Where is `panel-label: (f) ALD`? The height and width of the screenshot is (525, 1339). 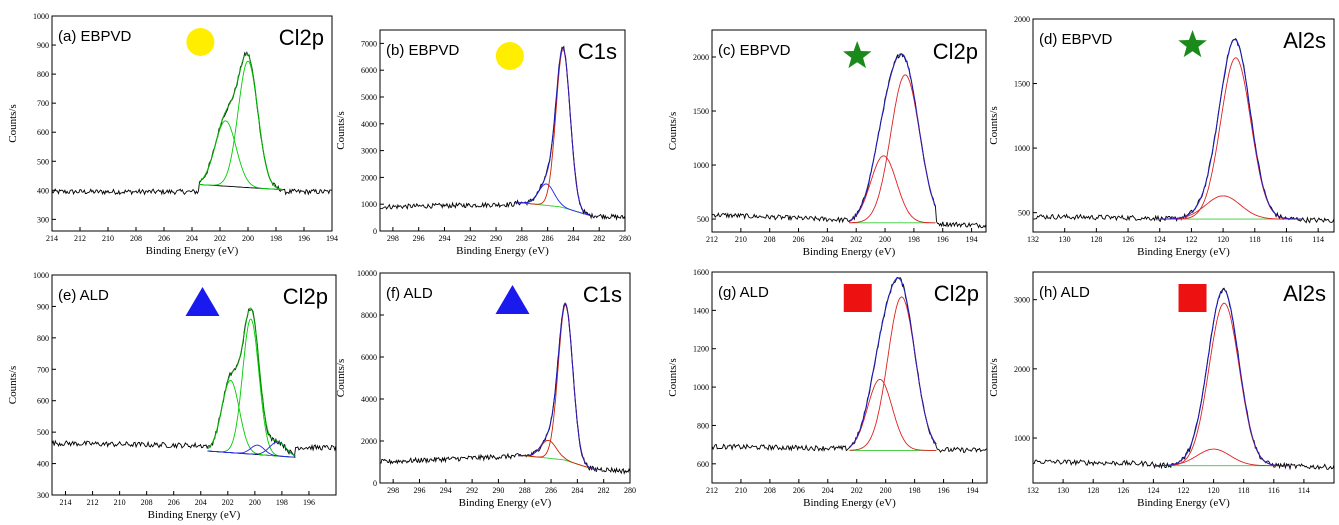 panel-label: (f) ALD is located at coordinates (409, 293).